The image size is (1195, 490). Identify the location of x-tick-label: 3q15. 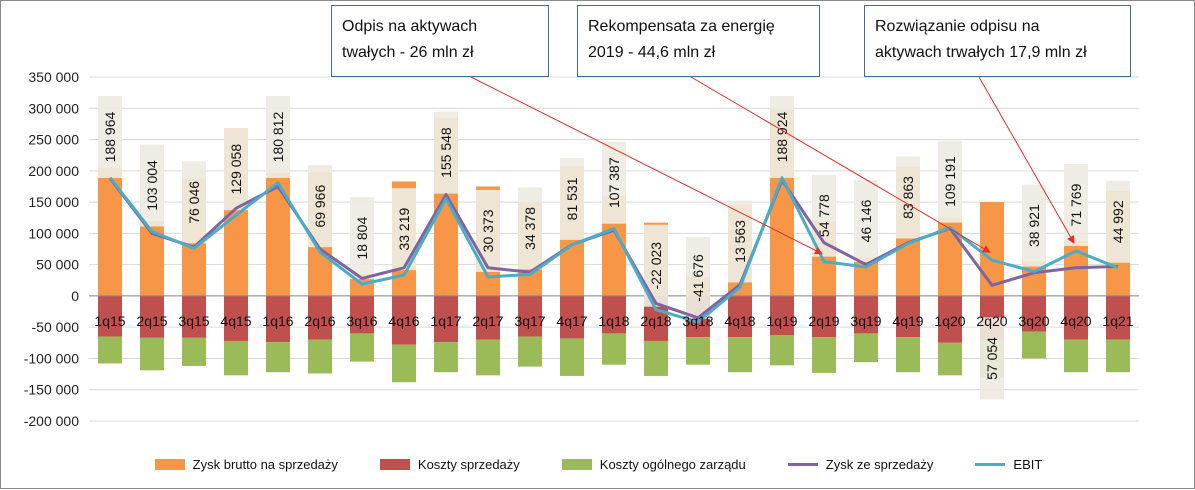
(193, 321).